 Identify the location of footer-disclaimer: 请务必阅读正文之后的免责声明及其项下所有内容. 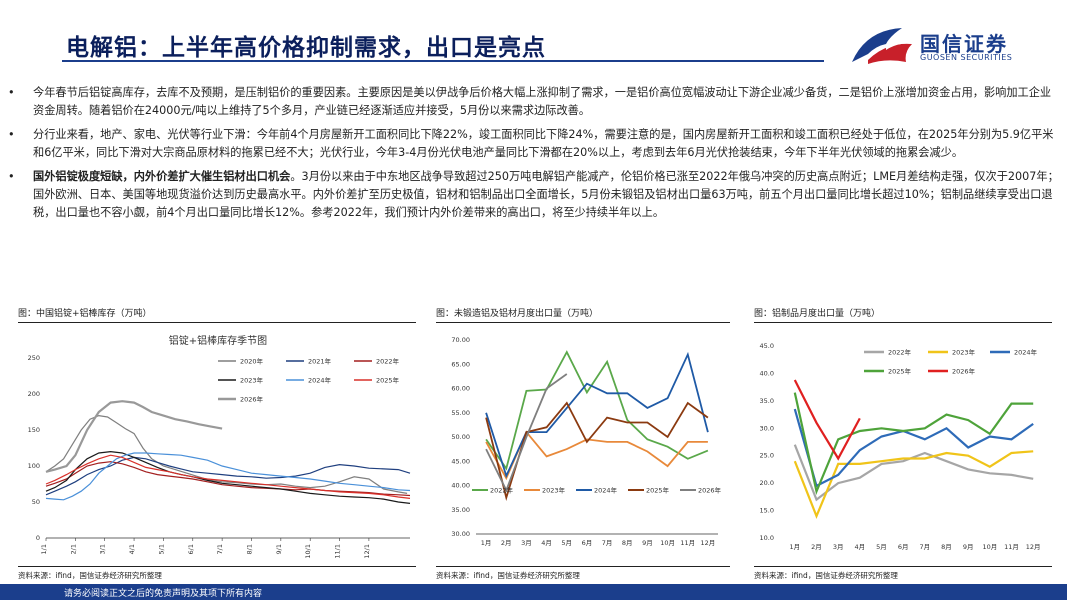
(163, 594).